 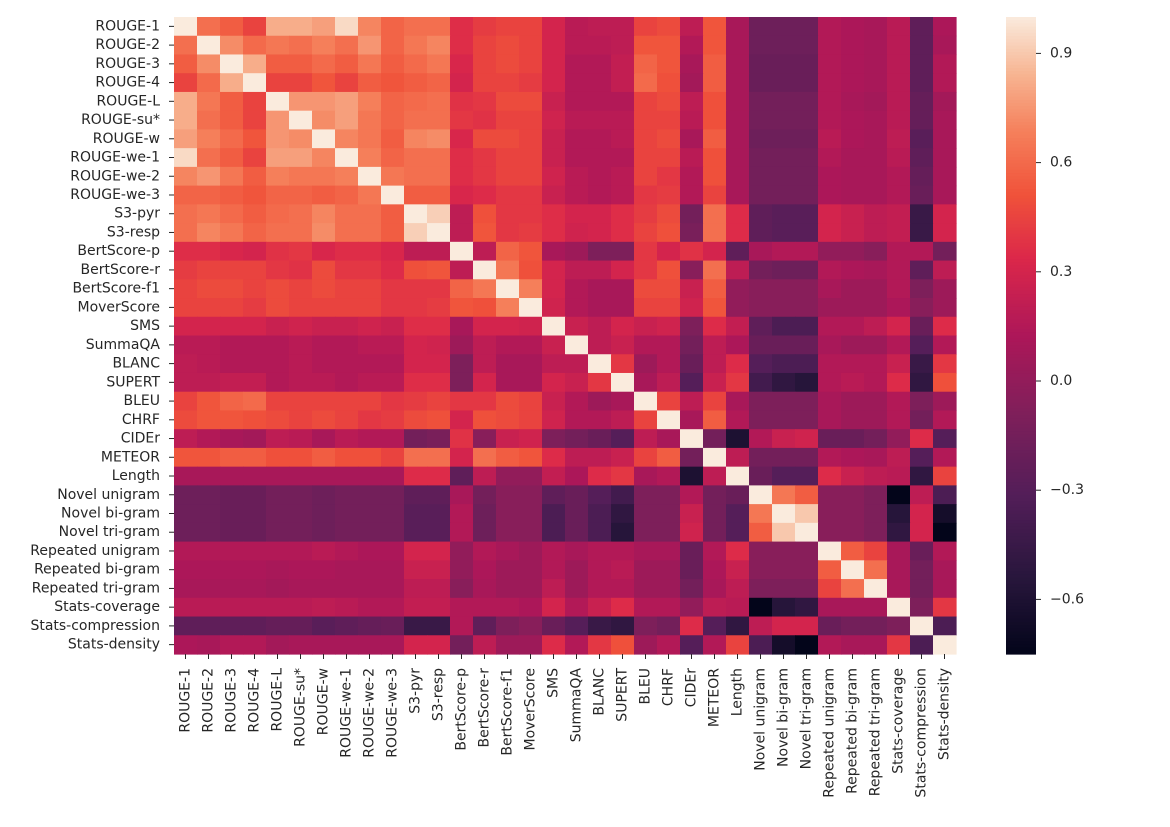 I want to click on y-tick-label: BLEU, so click(x=142, y=401).